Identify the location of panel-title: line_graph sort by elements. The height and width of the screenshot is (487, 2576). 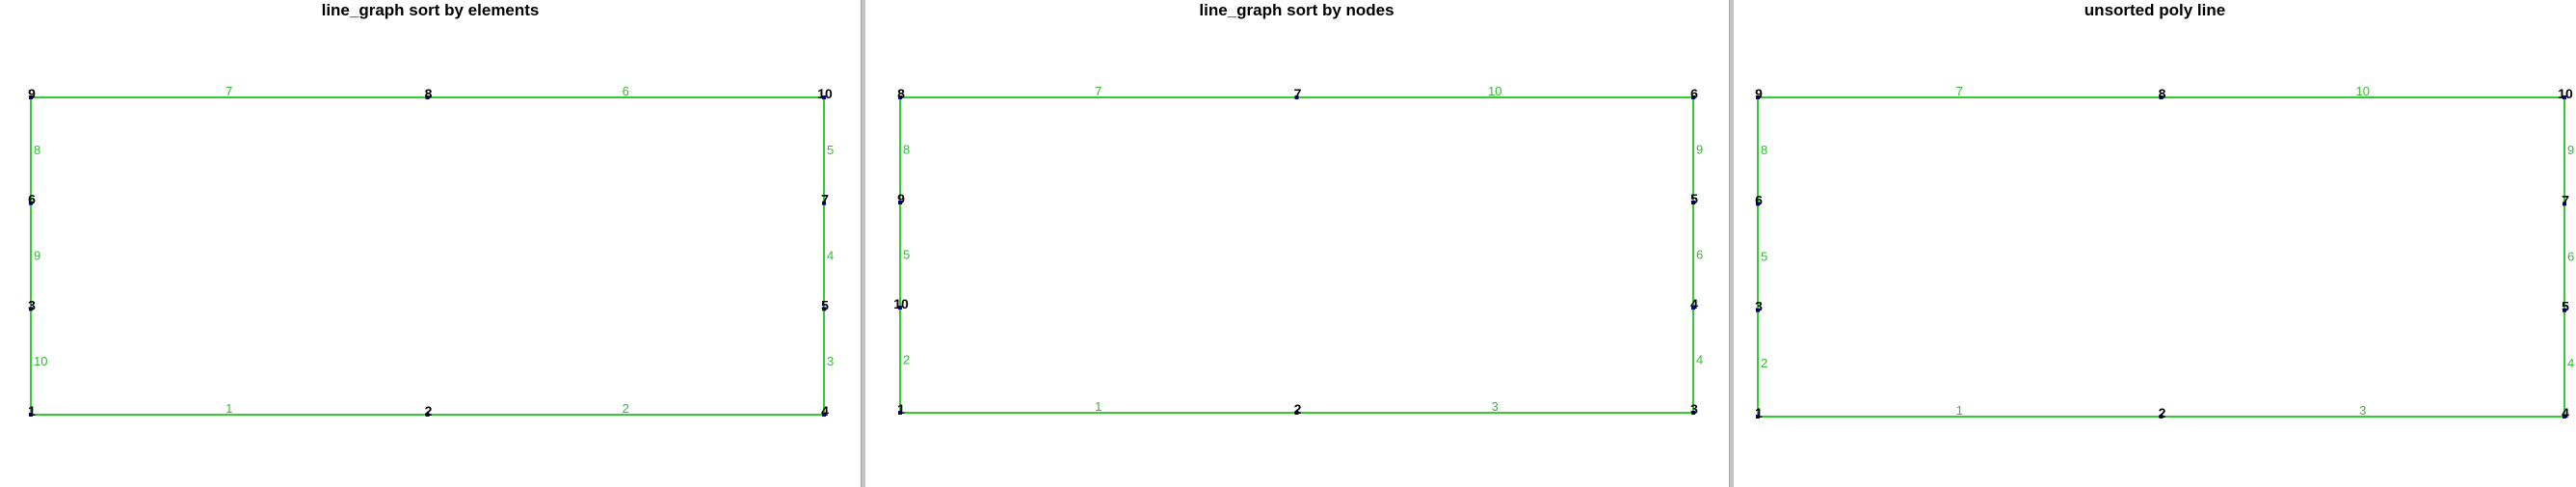
(430, 10).